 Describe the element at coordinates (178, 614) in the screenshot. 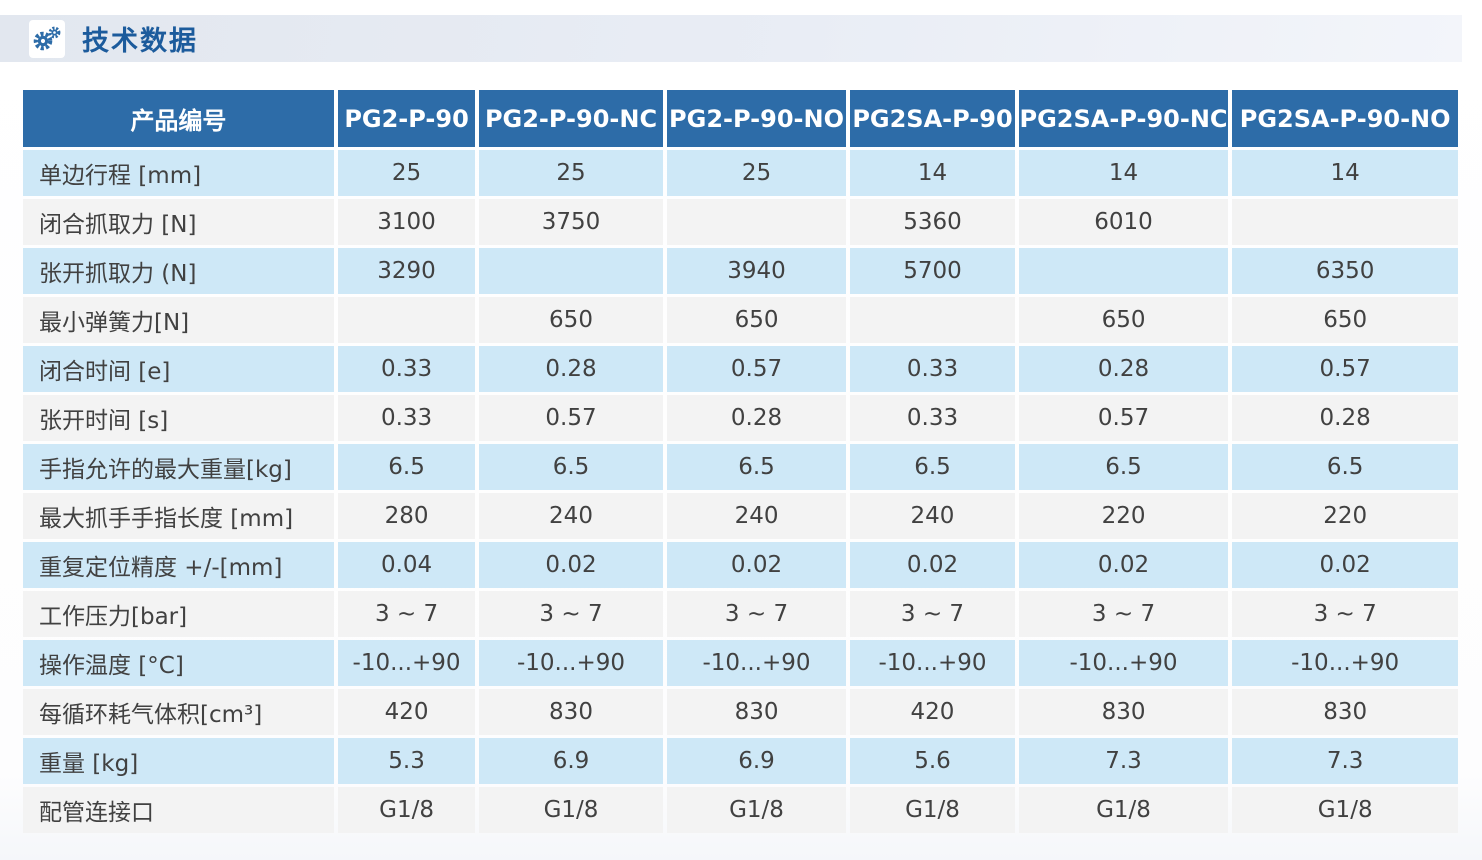

I see `row-label: 工作压力[bar]` at that location.